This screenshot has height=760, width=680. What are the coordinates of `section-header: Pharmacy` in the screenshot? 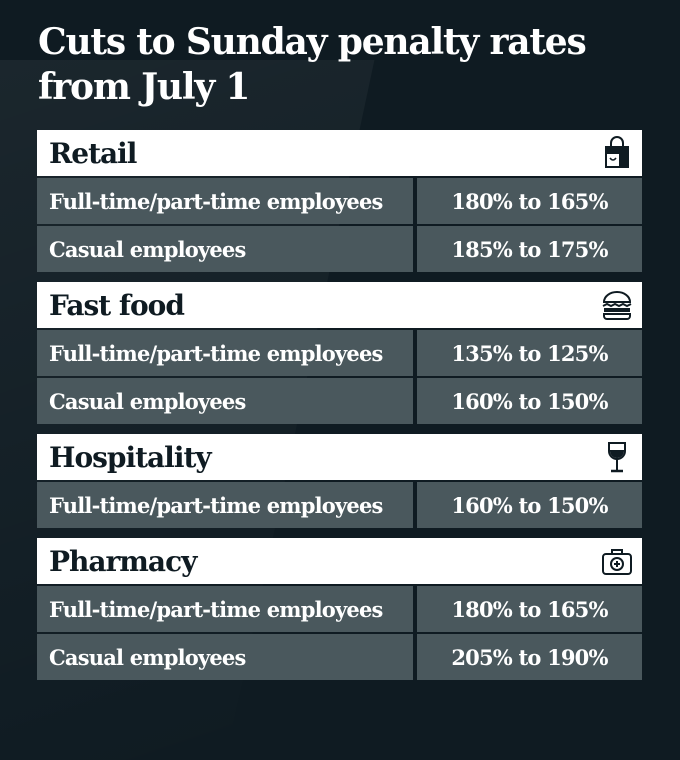 It's located at (339, 561).